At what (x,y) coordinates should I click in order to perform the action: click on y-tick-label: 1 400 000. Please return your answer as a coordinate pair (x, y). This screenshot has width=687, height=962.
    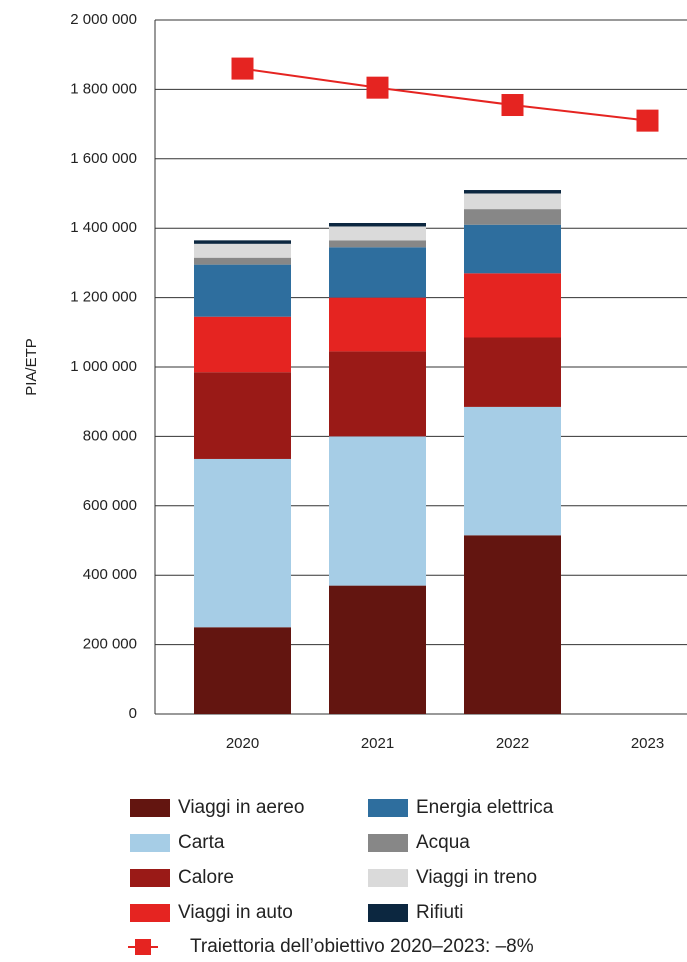
    Looking at the image, I should click on (103, 227).